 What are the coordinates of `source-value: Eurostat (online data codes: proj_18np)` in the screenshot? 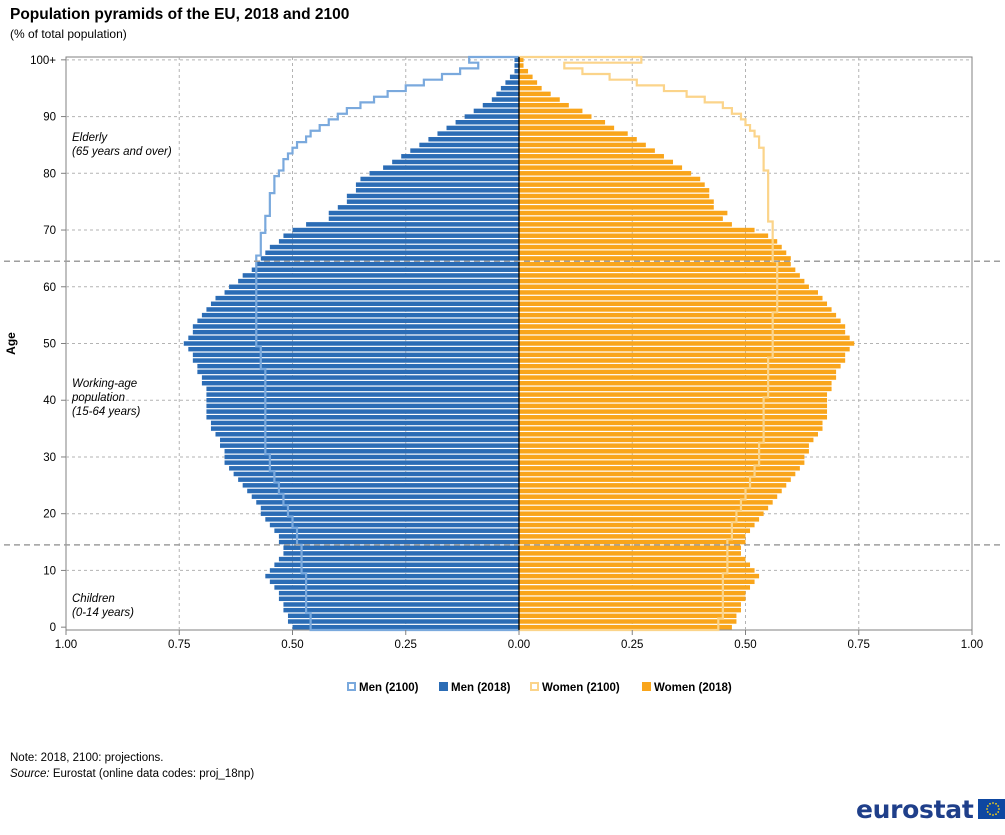 It's located at (153, 774).